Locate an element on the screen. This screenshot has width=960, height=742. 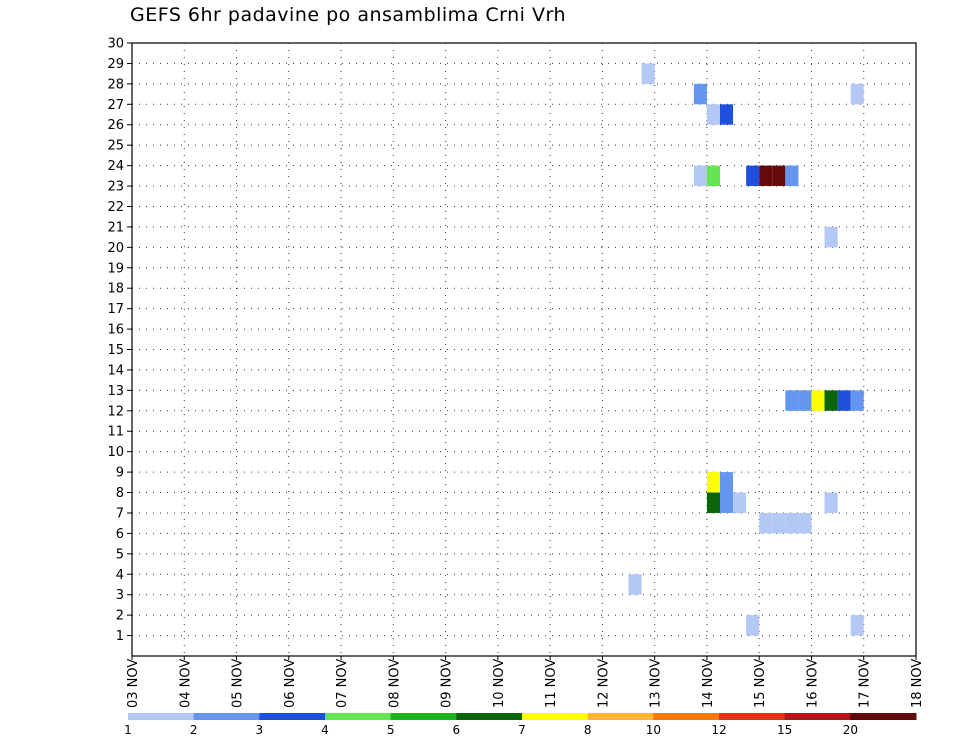
y-tick-label: 14 is located at coordinates (115, 370).